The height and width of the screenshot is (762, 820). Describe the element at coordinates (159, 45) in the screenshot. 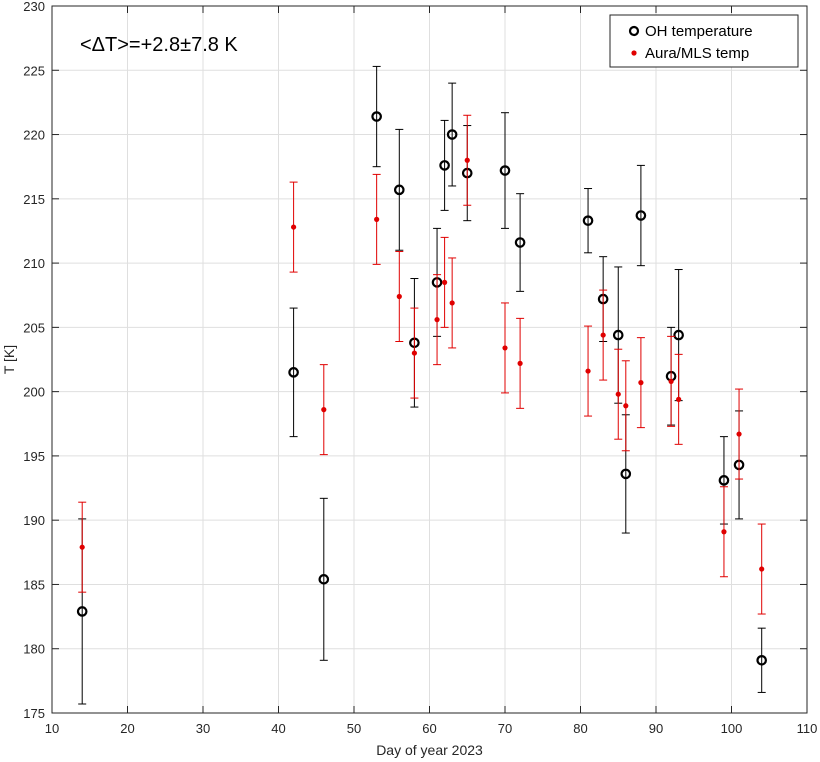

I see `delta-t-annotation: <ΔT>=+2.8±7.8 K` at that location.